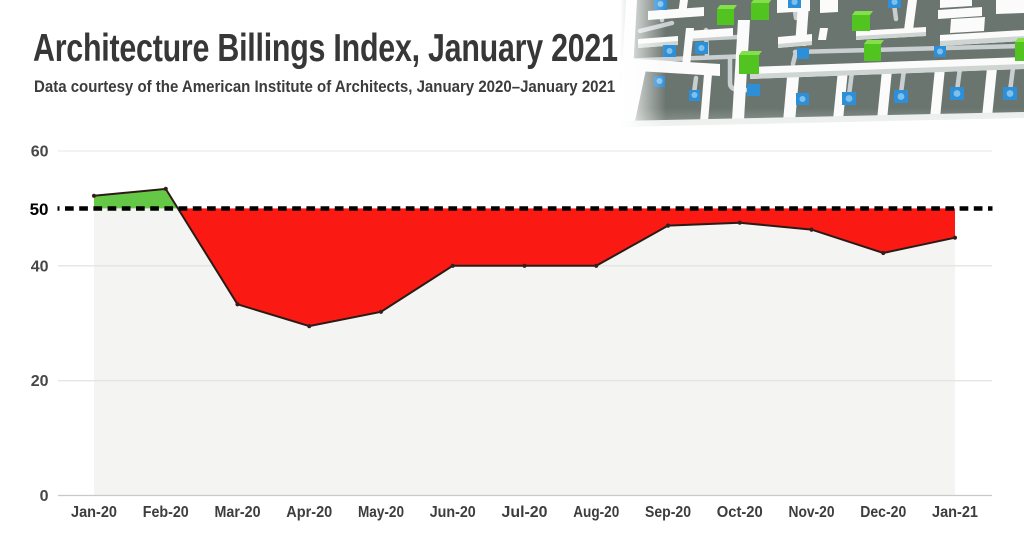 Image resolution: width=1024 pixels, height=551 pixels. Describe the element at coordinates (812, 512) in the screenshot. I see `svg-text: Nov-20` at that location.